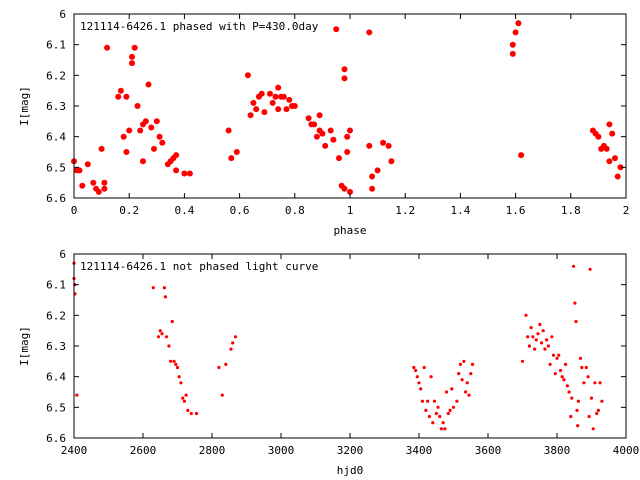  I want to click on phased-x-tick-label: 0.6, so click(240, 210).